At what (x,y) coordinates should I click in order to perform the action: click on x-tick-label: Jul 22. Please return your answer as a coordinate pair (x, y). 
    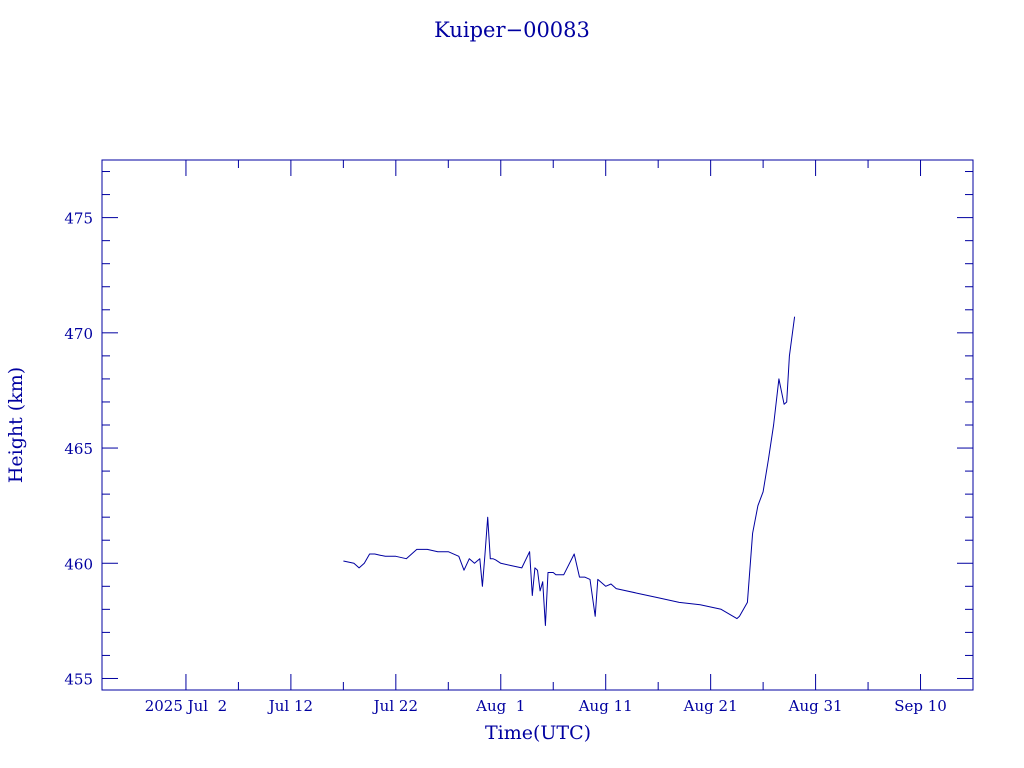
    Looking at the image, I should click on (395, 706).